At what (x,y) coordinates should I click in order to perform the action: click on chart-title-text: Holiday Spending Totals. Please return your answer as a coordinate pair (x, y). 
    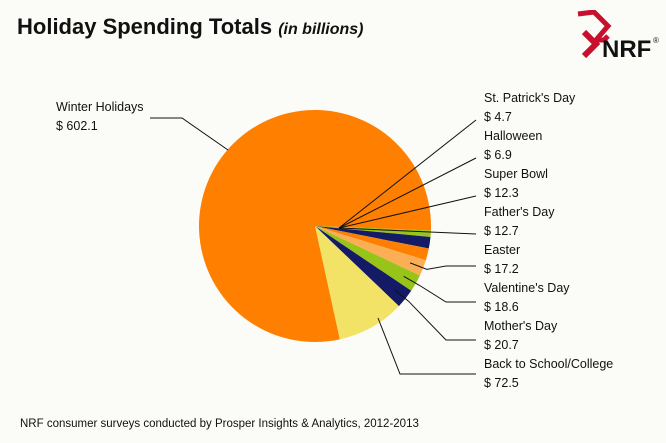
    Looking at the image, I should click on (145, 26).